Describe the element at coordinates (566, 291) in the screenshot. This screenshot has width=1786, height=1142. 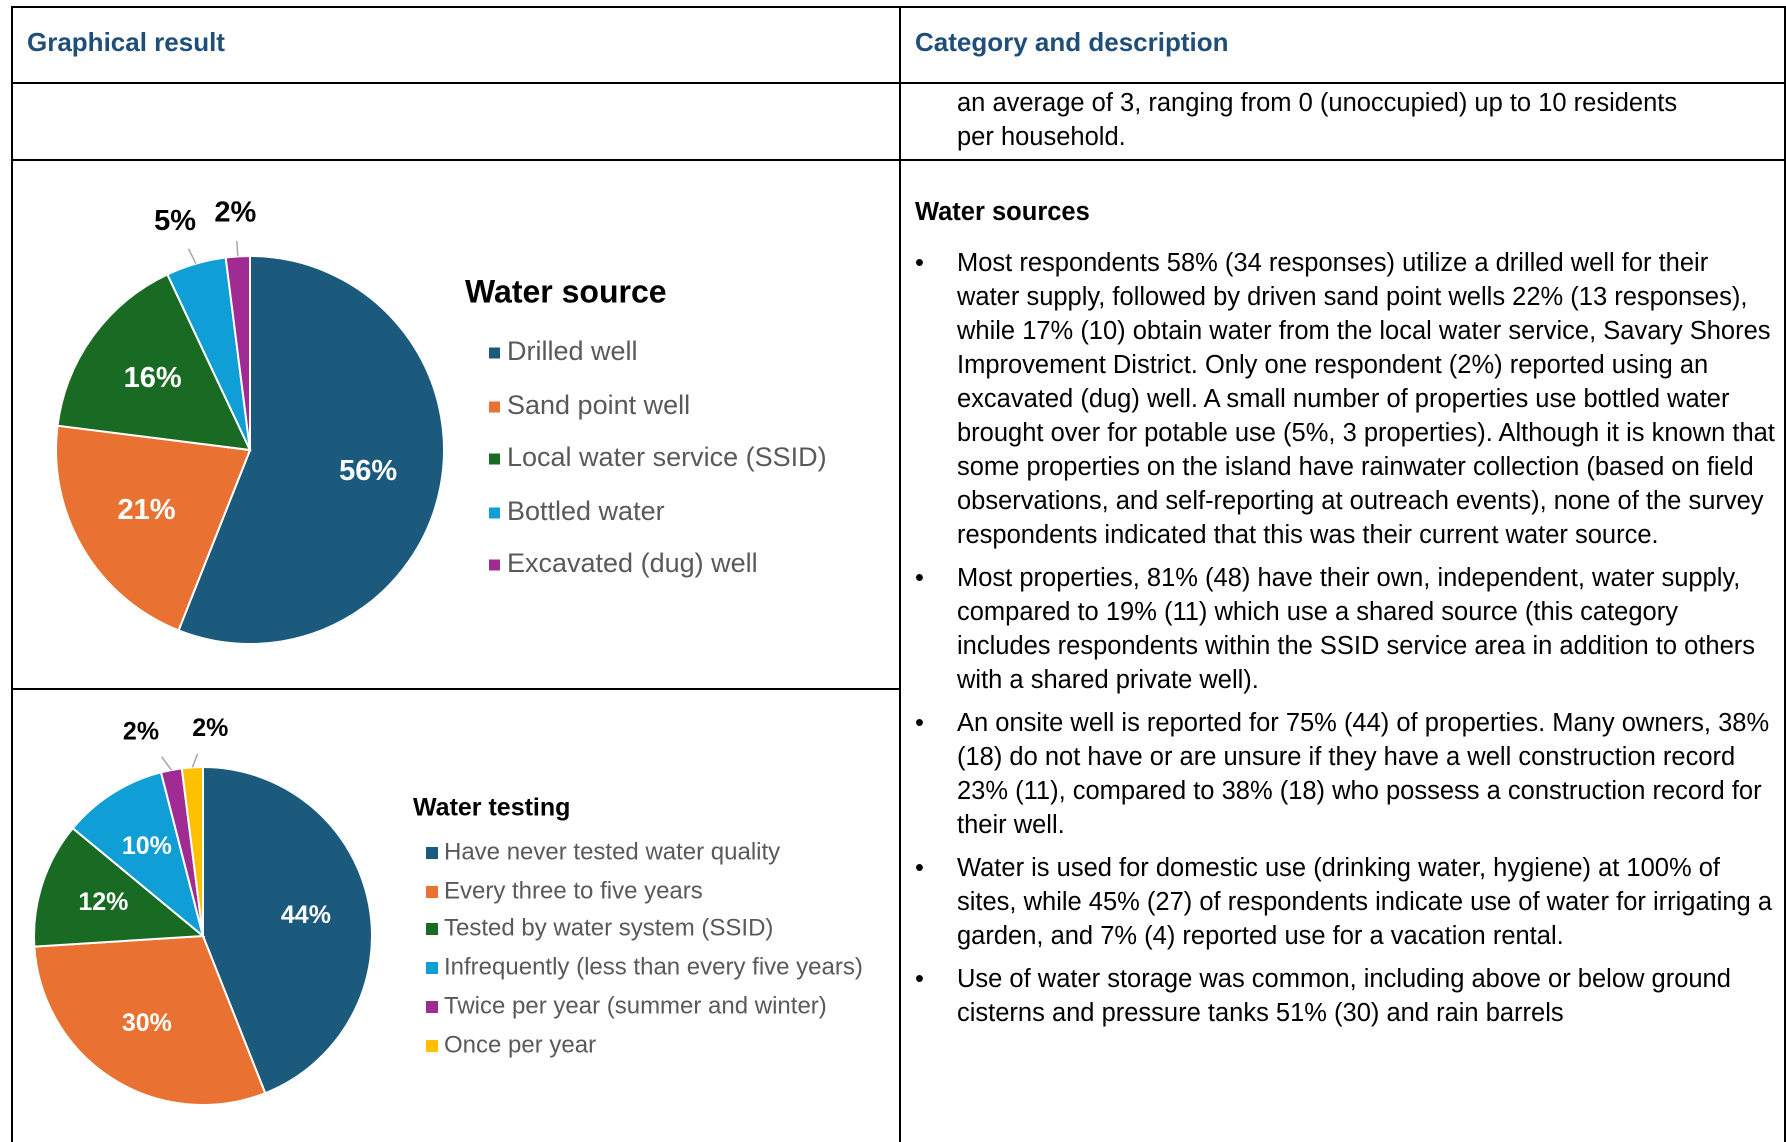
I see `legend-title: Water source` at that location.